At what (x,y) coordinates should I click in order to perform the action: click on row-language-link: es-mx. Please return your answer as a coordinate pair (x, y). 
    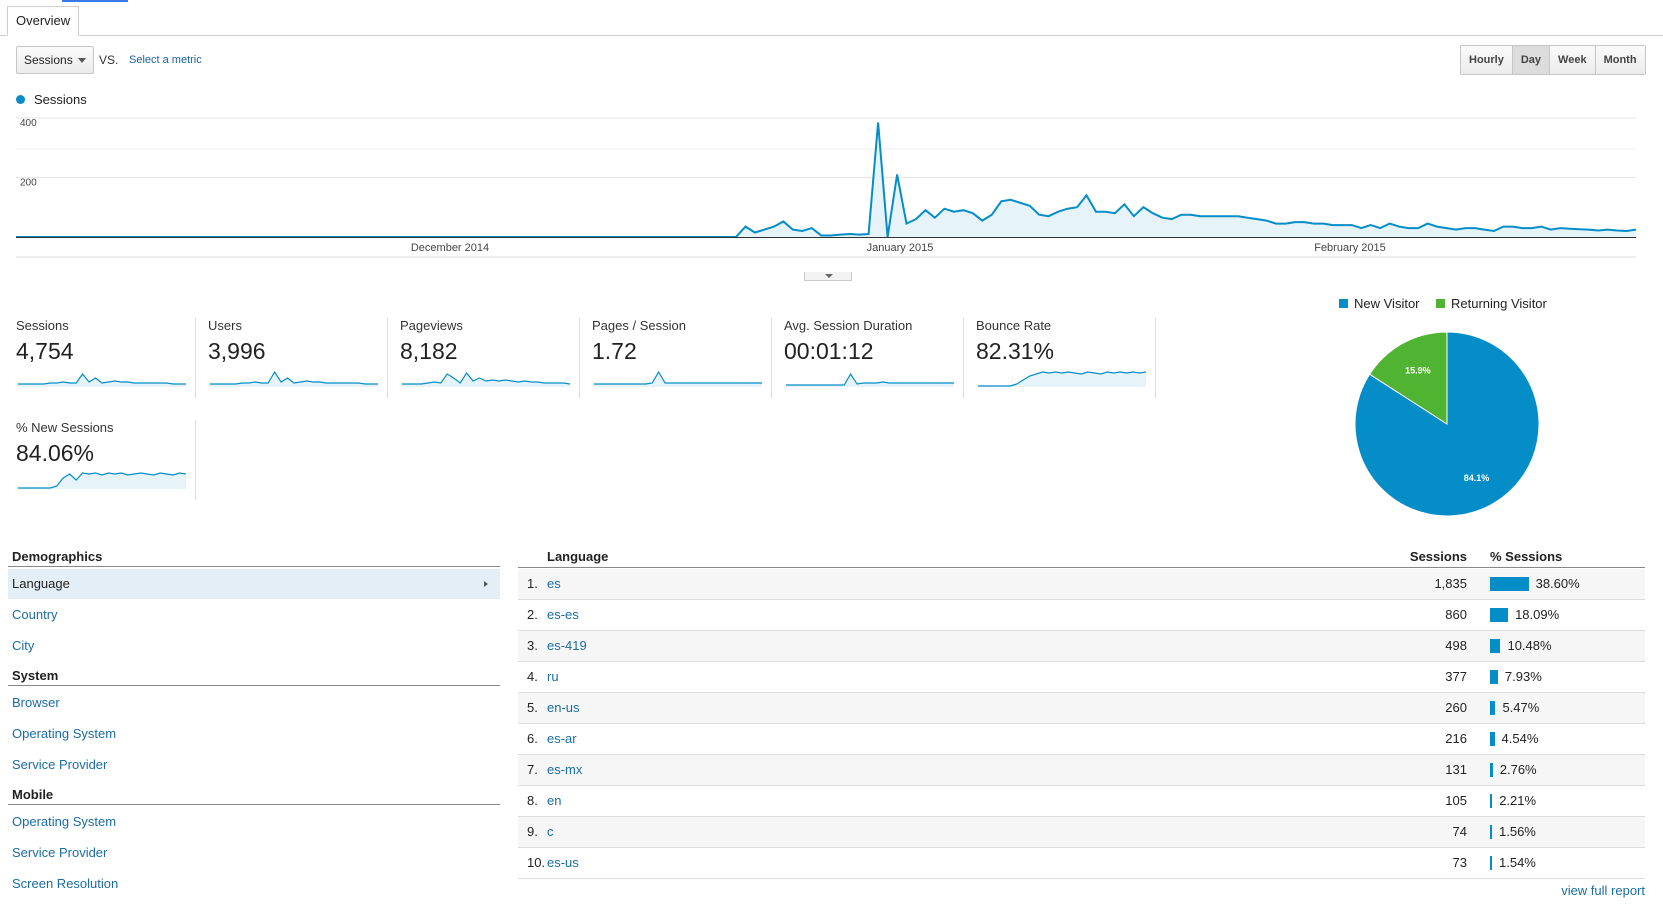
    Looking at the image, I should click on (565, 769).